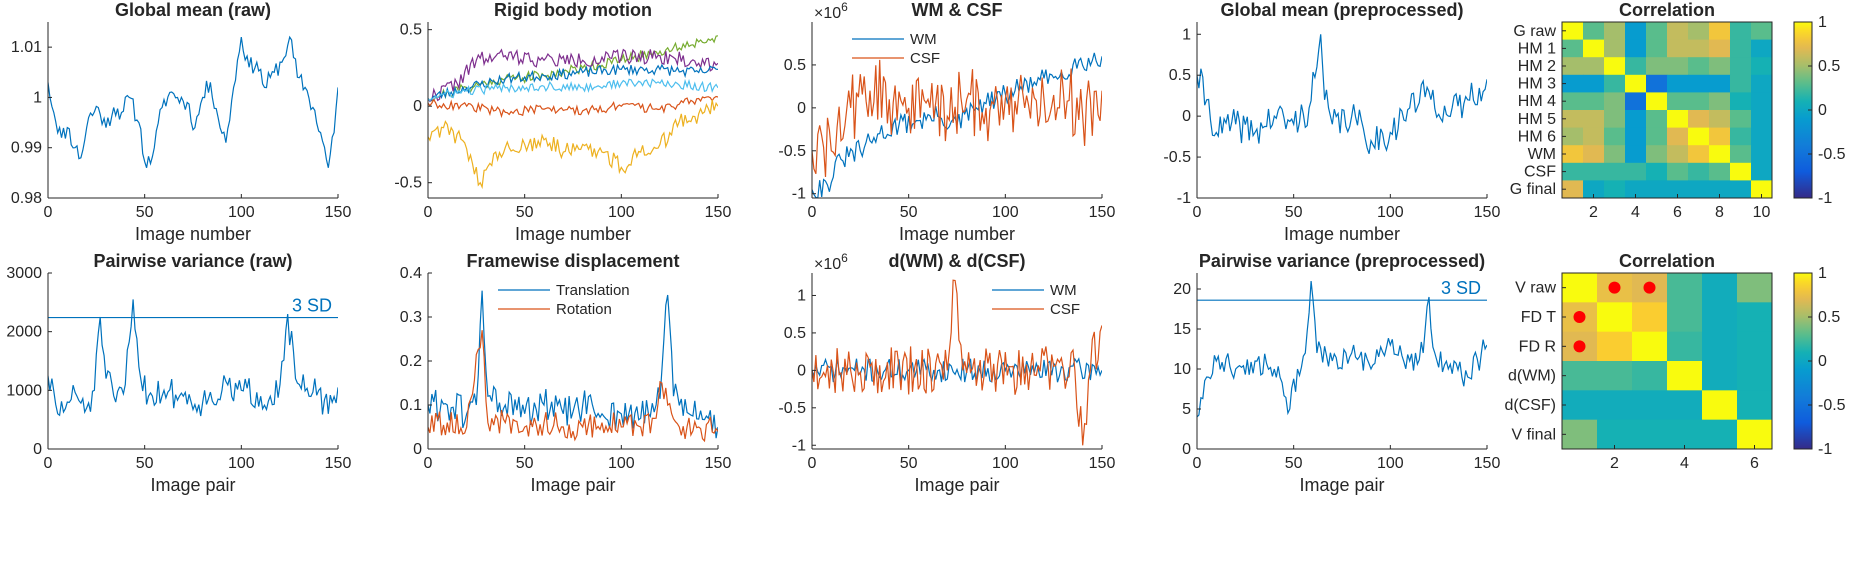 This screenshot has height=588, width=1855. Describe the element at coordinates (792, 408) in the screenshot. I see `y-tick-label: -0.5` at that location.